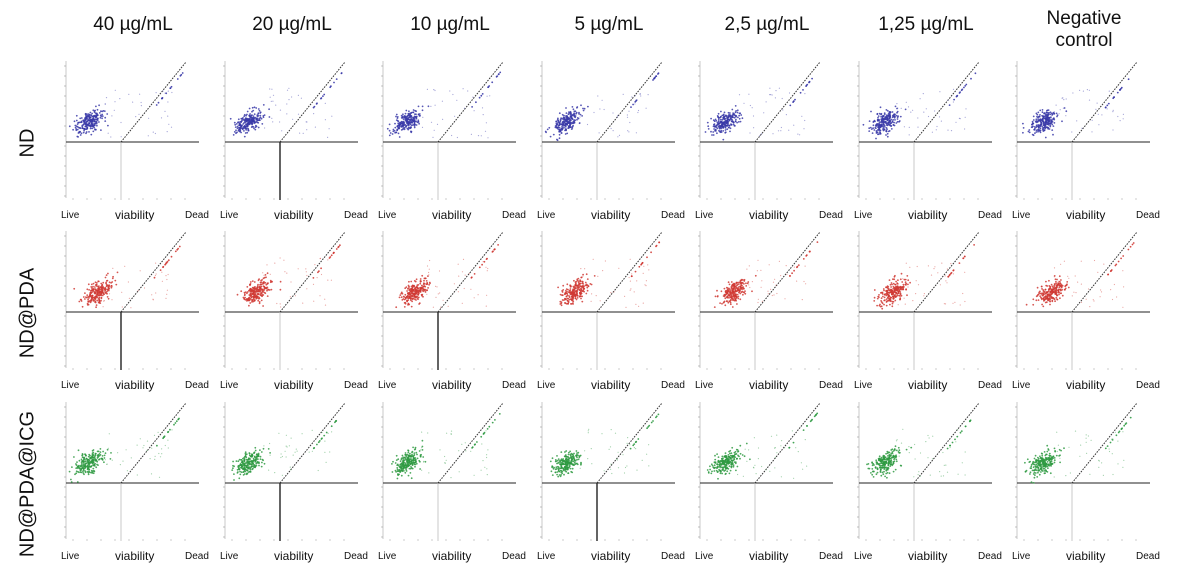 The image size is (1178, 574). What do you see at coordinates (126, 105) in the screenshot?
I see `point-cloud` at bounding box center [126, 105].